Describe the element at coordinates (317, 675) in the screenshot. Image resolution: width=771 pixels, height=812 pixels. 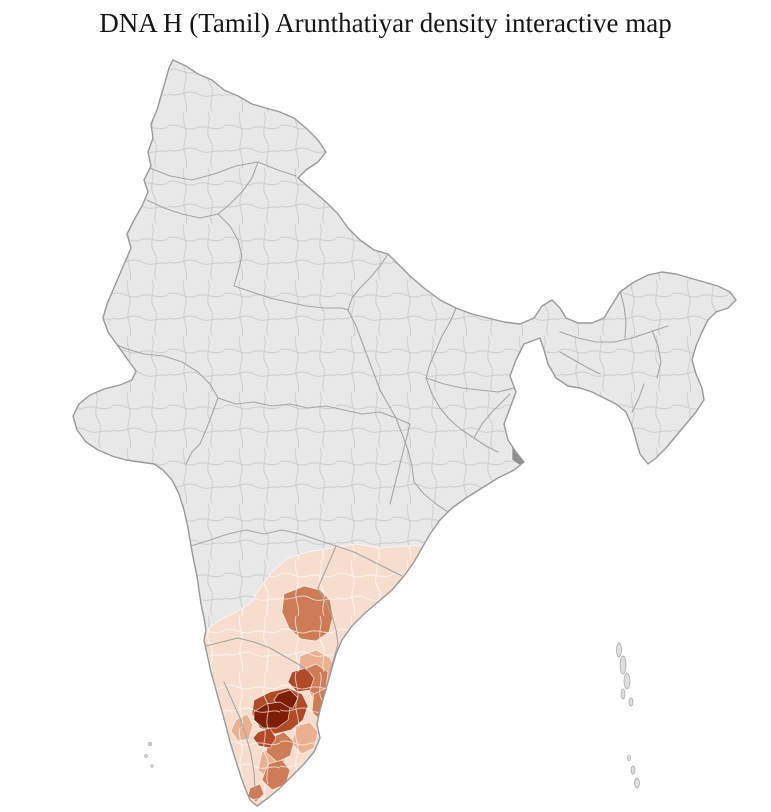
I see `colored-district-texture` at that location.